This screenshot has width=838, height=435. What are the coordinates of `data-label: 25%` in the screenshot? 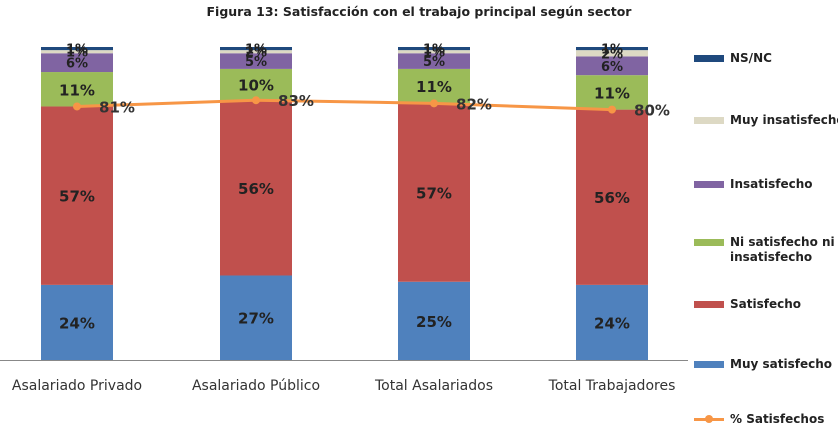 It's located at (434, 322).